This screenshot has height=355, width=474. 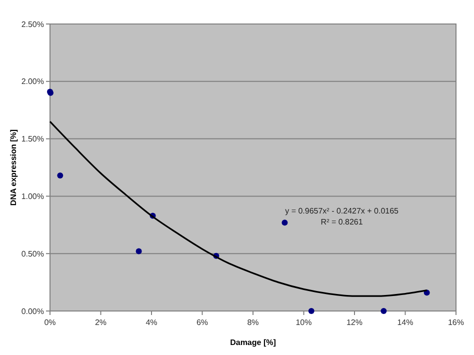 I want to click on x-tick-label: 2%, so click(x=100, y=322).